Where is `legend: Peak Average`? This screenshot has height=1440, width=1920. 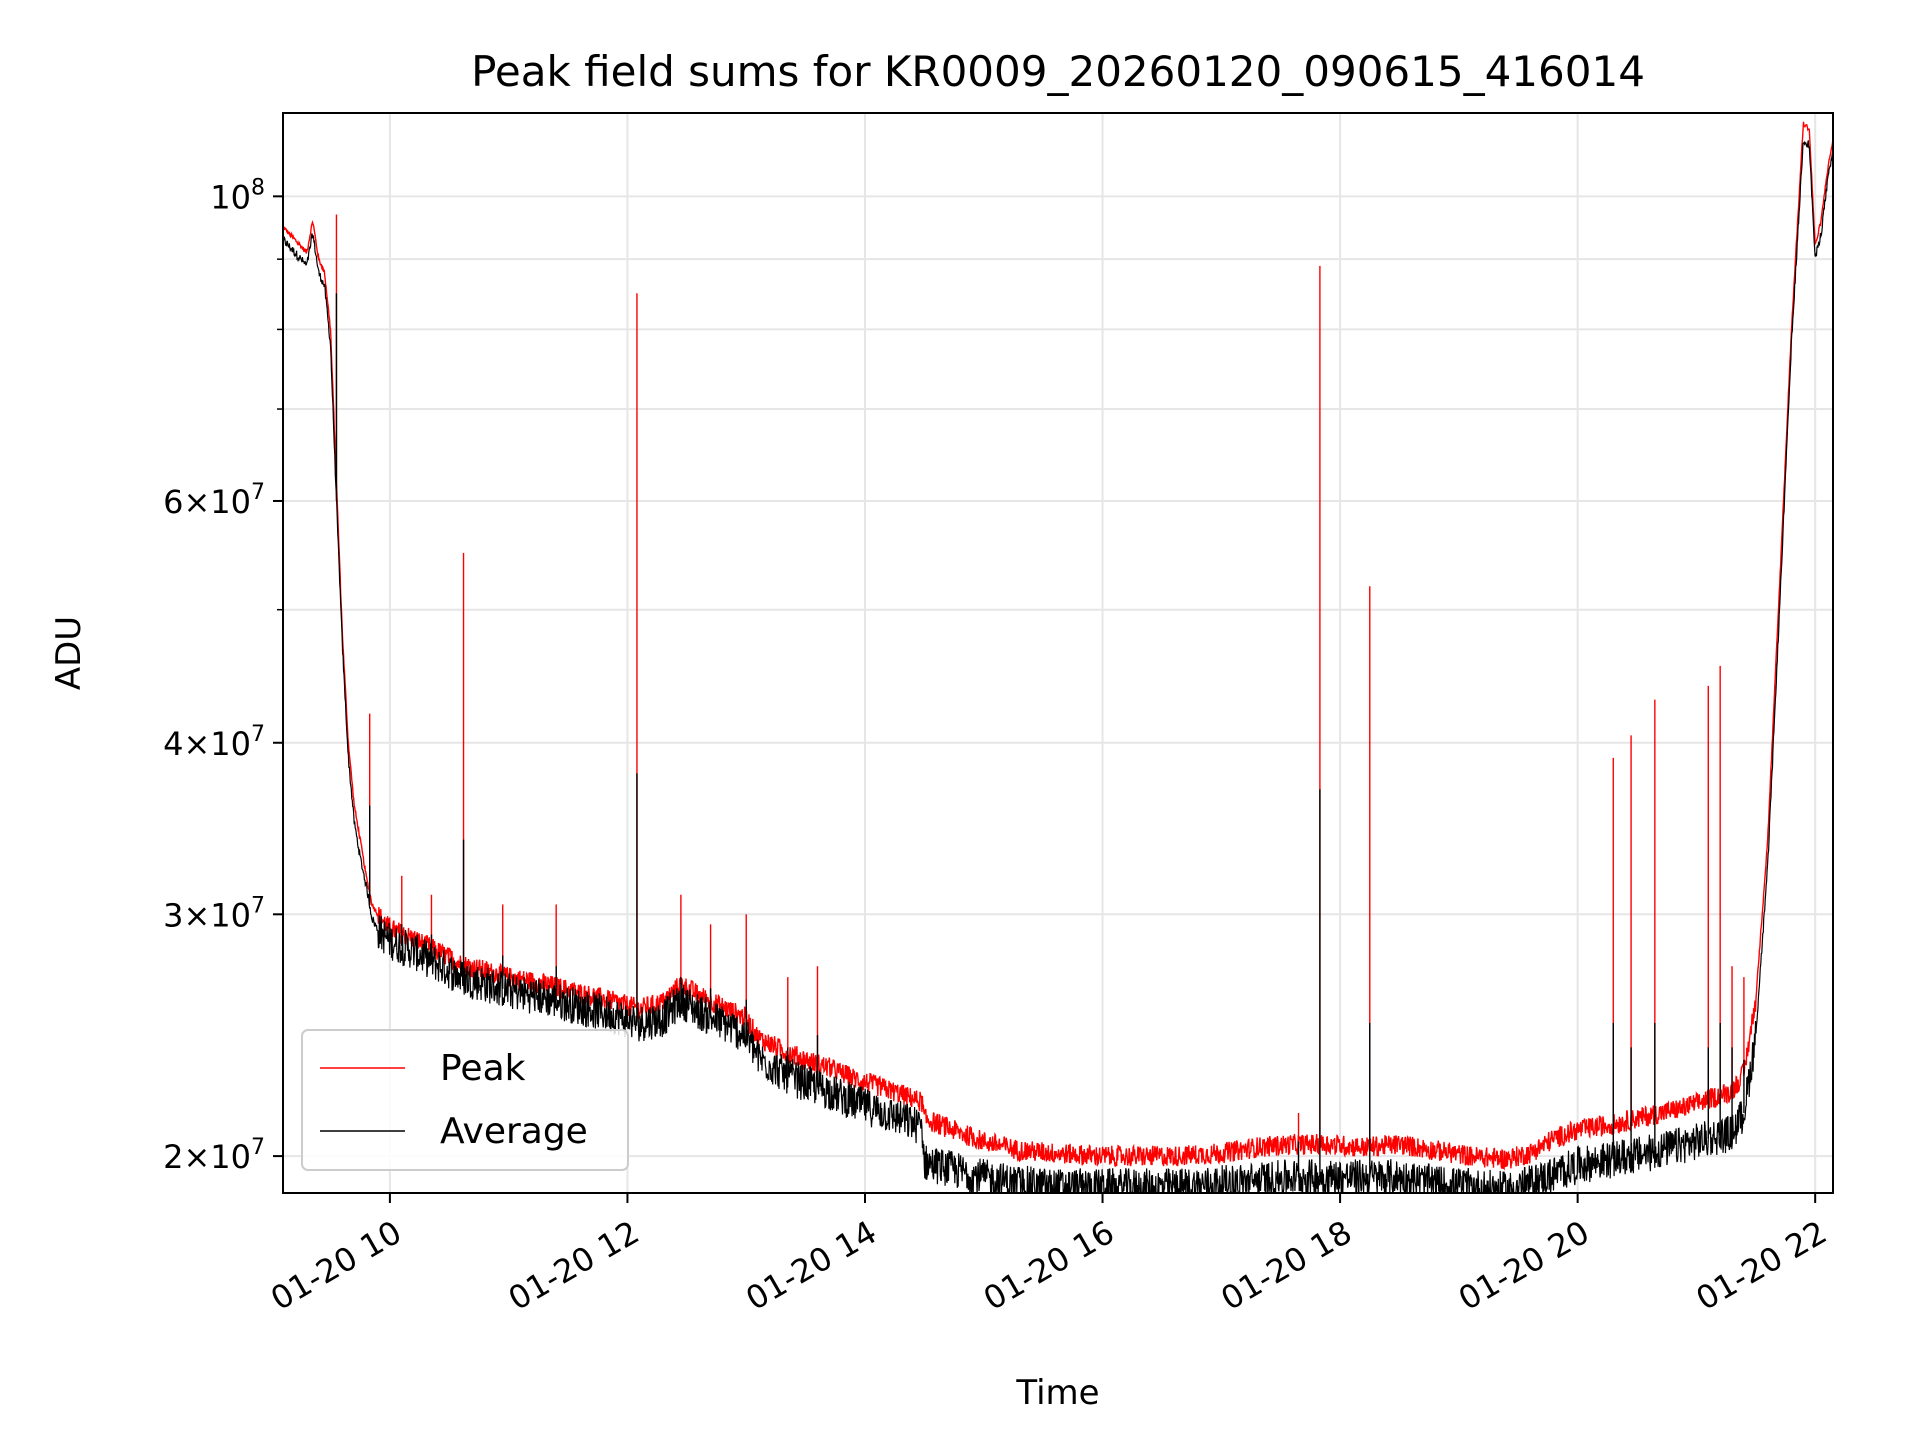 legend: Peak Average is located at coordinates (465, 1100).